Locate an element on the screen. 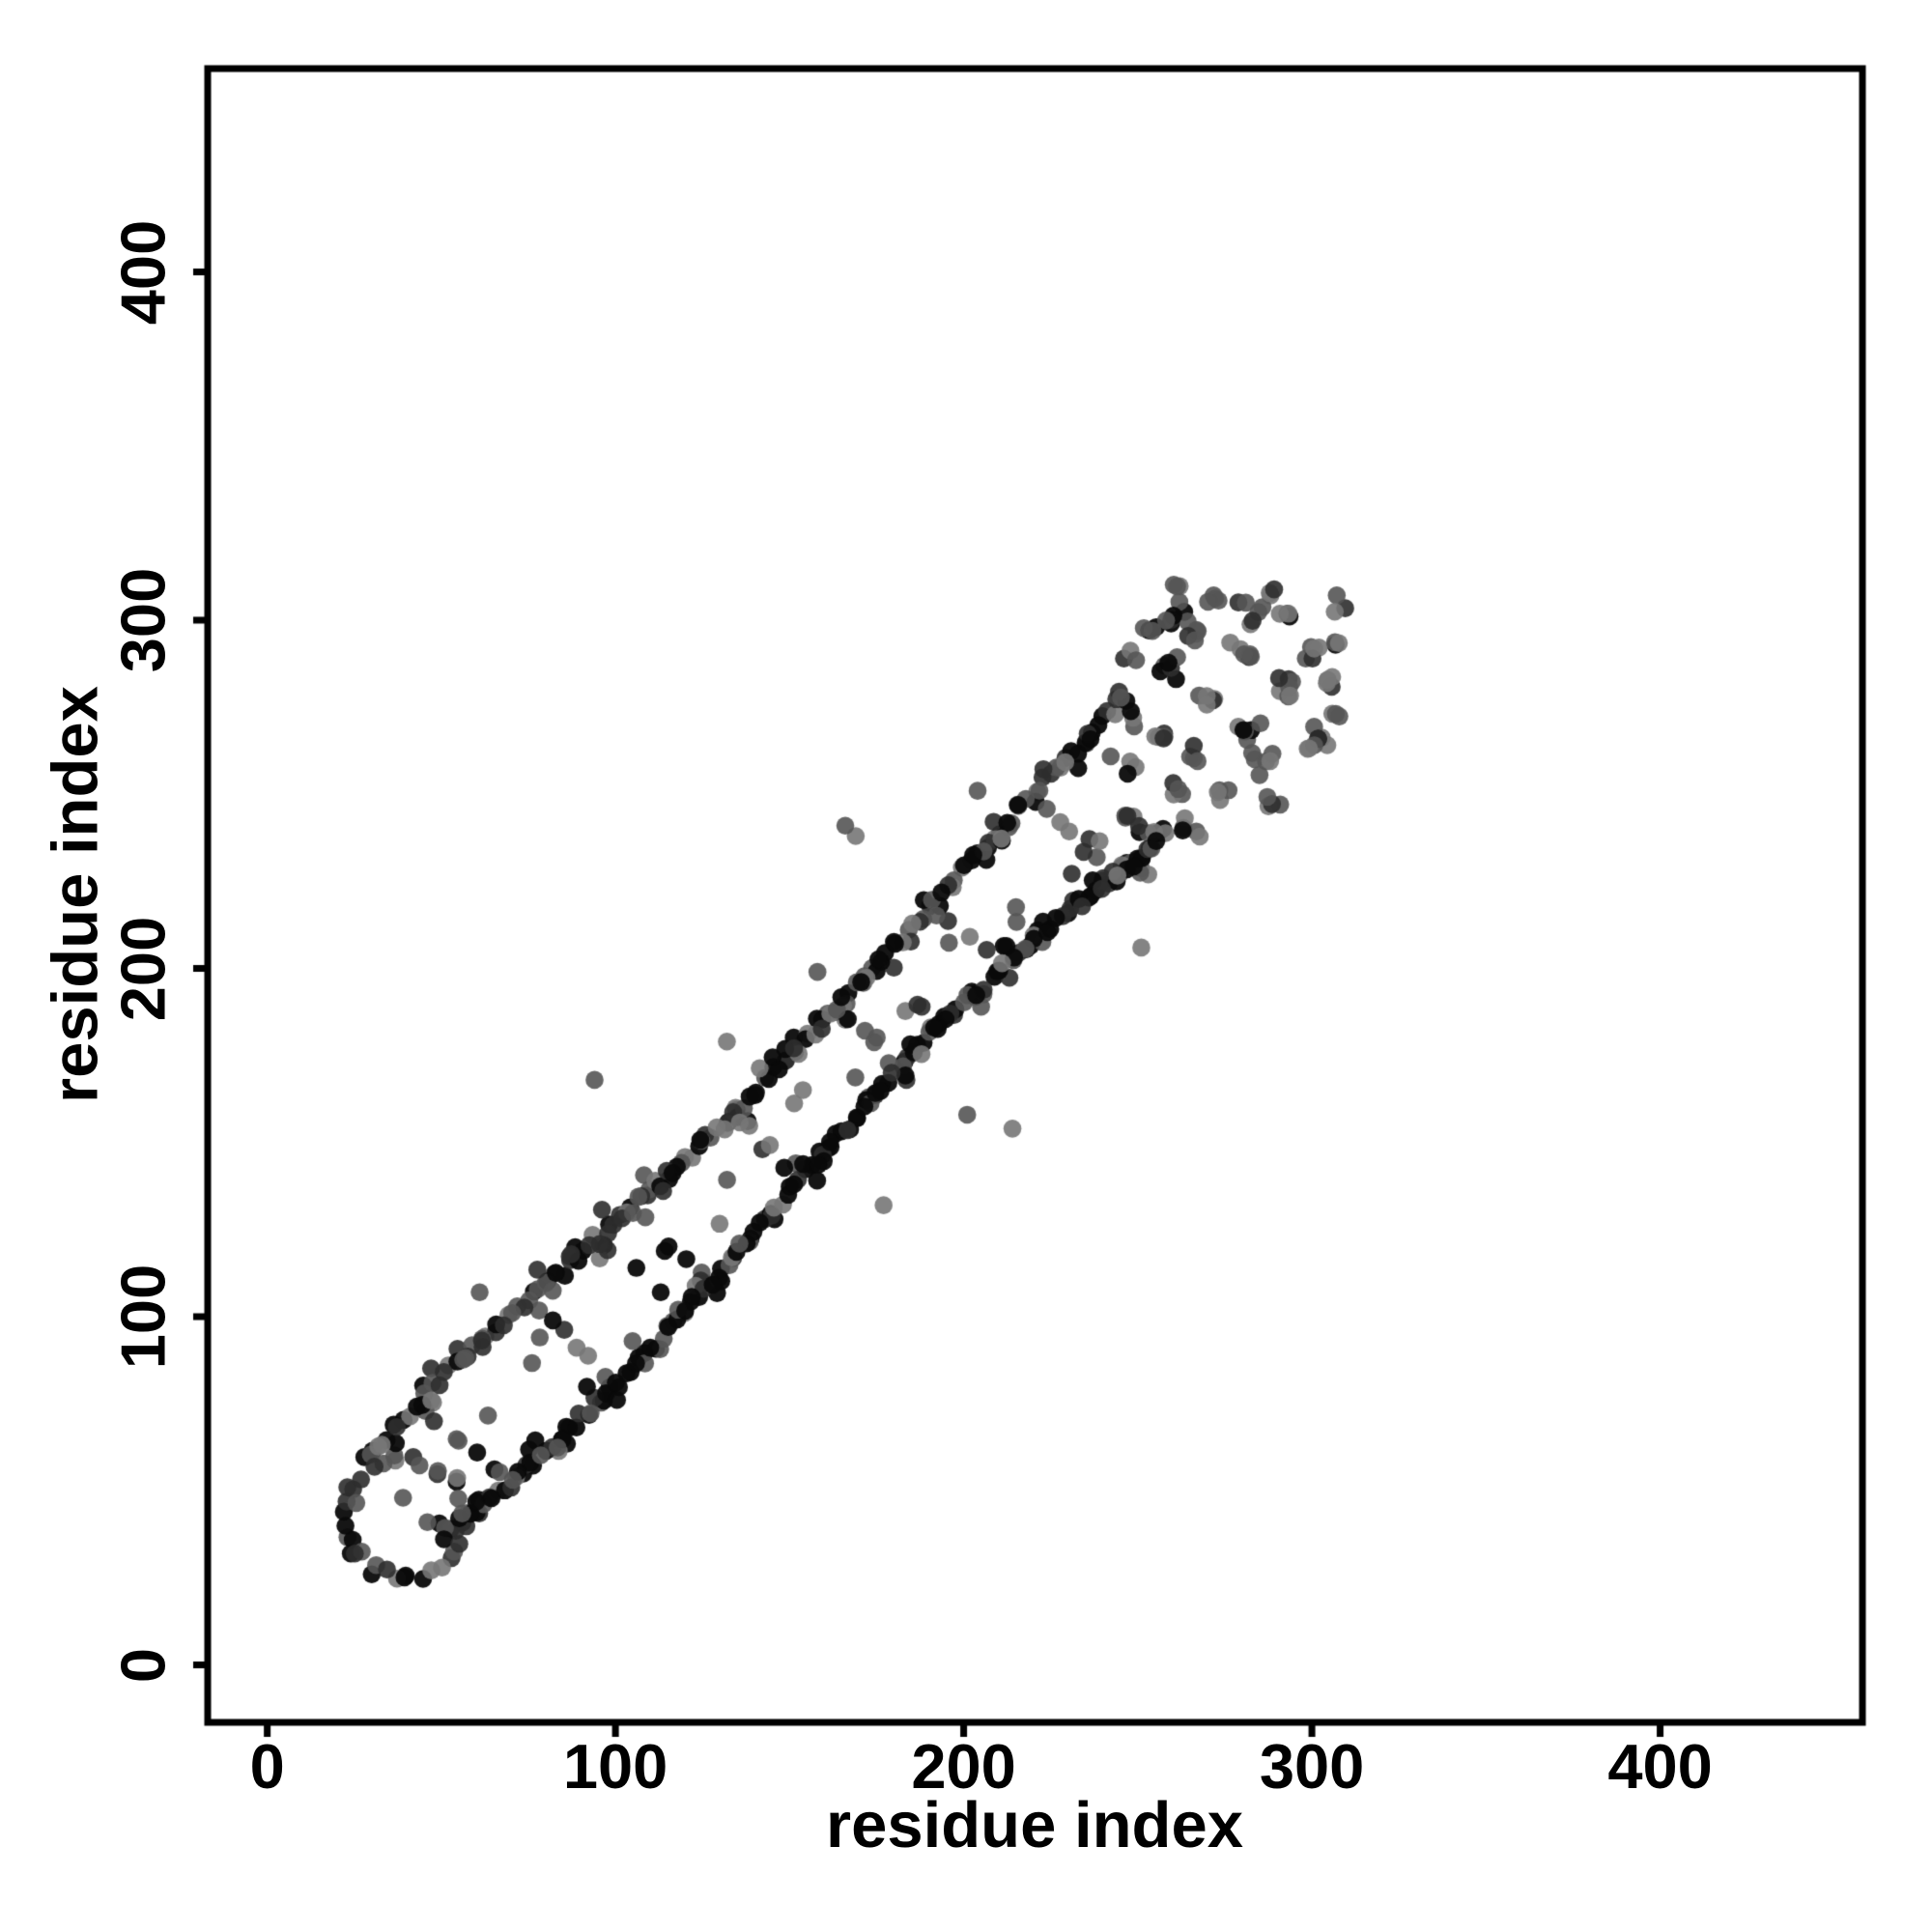 The width and height of the screenshot is (1932, 1932). y-axis-tick-label: 100 is located at coordinates (143, 1317).